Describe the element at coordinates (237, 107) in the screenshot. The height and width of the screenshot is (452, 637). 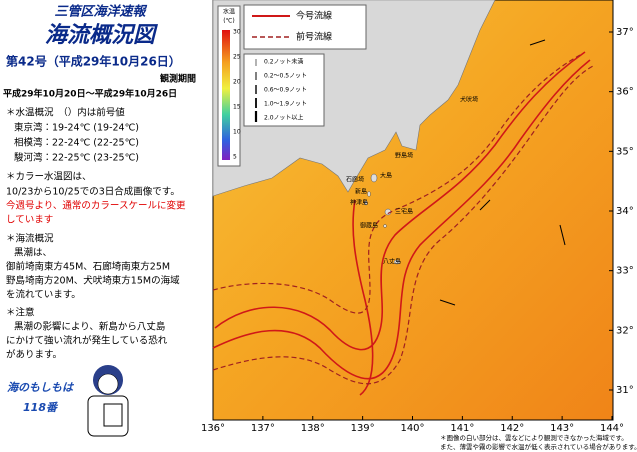
I see `colorbar-tick: 15` at that location.